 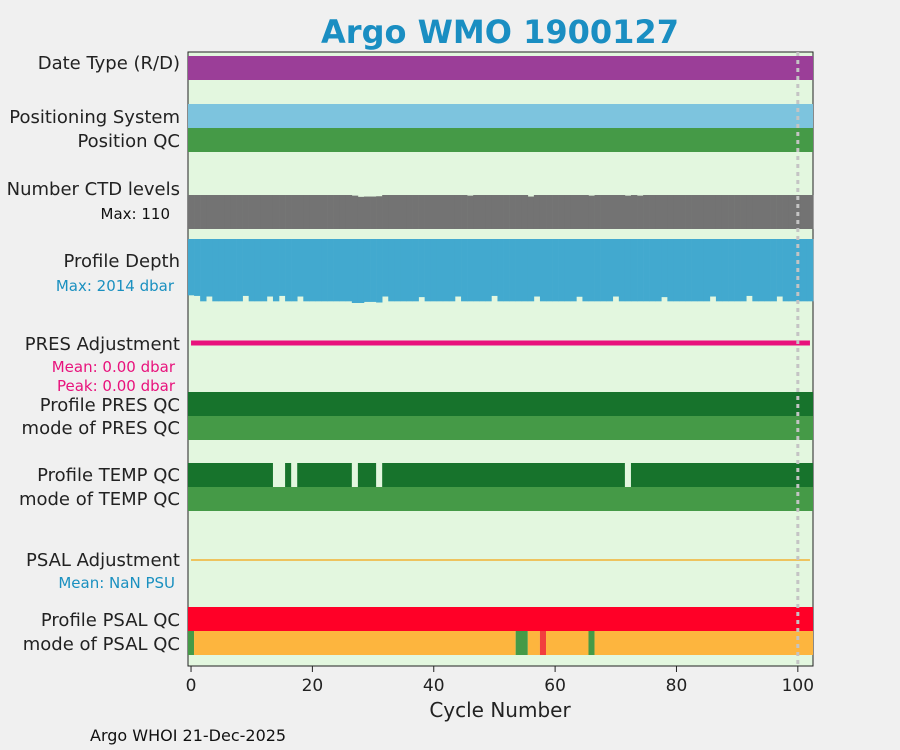 I want to click on label-pres-mode-qc: mode of PRES QC, so click(x=101, y=428).